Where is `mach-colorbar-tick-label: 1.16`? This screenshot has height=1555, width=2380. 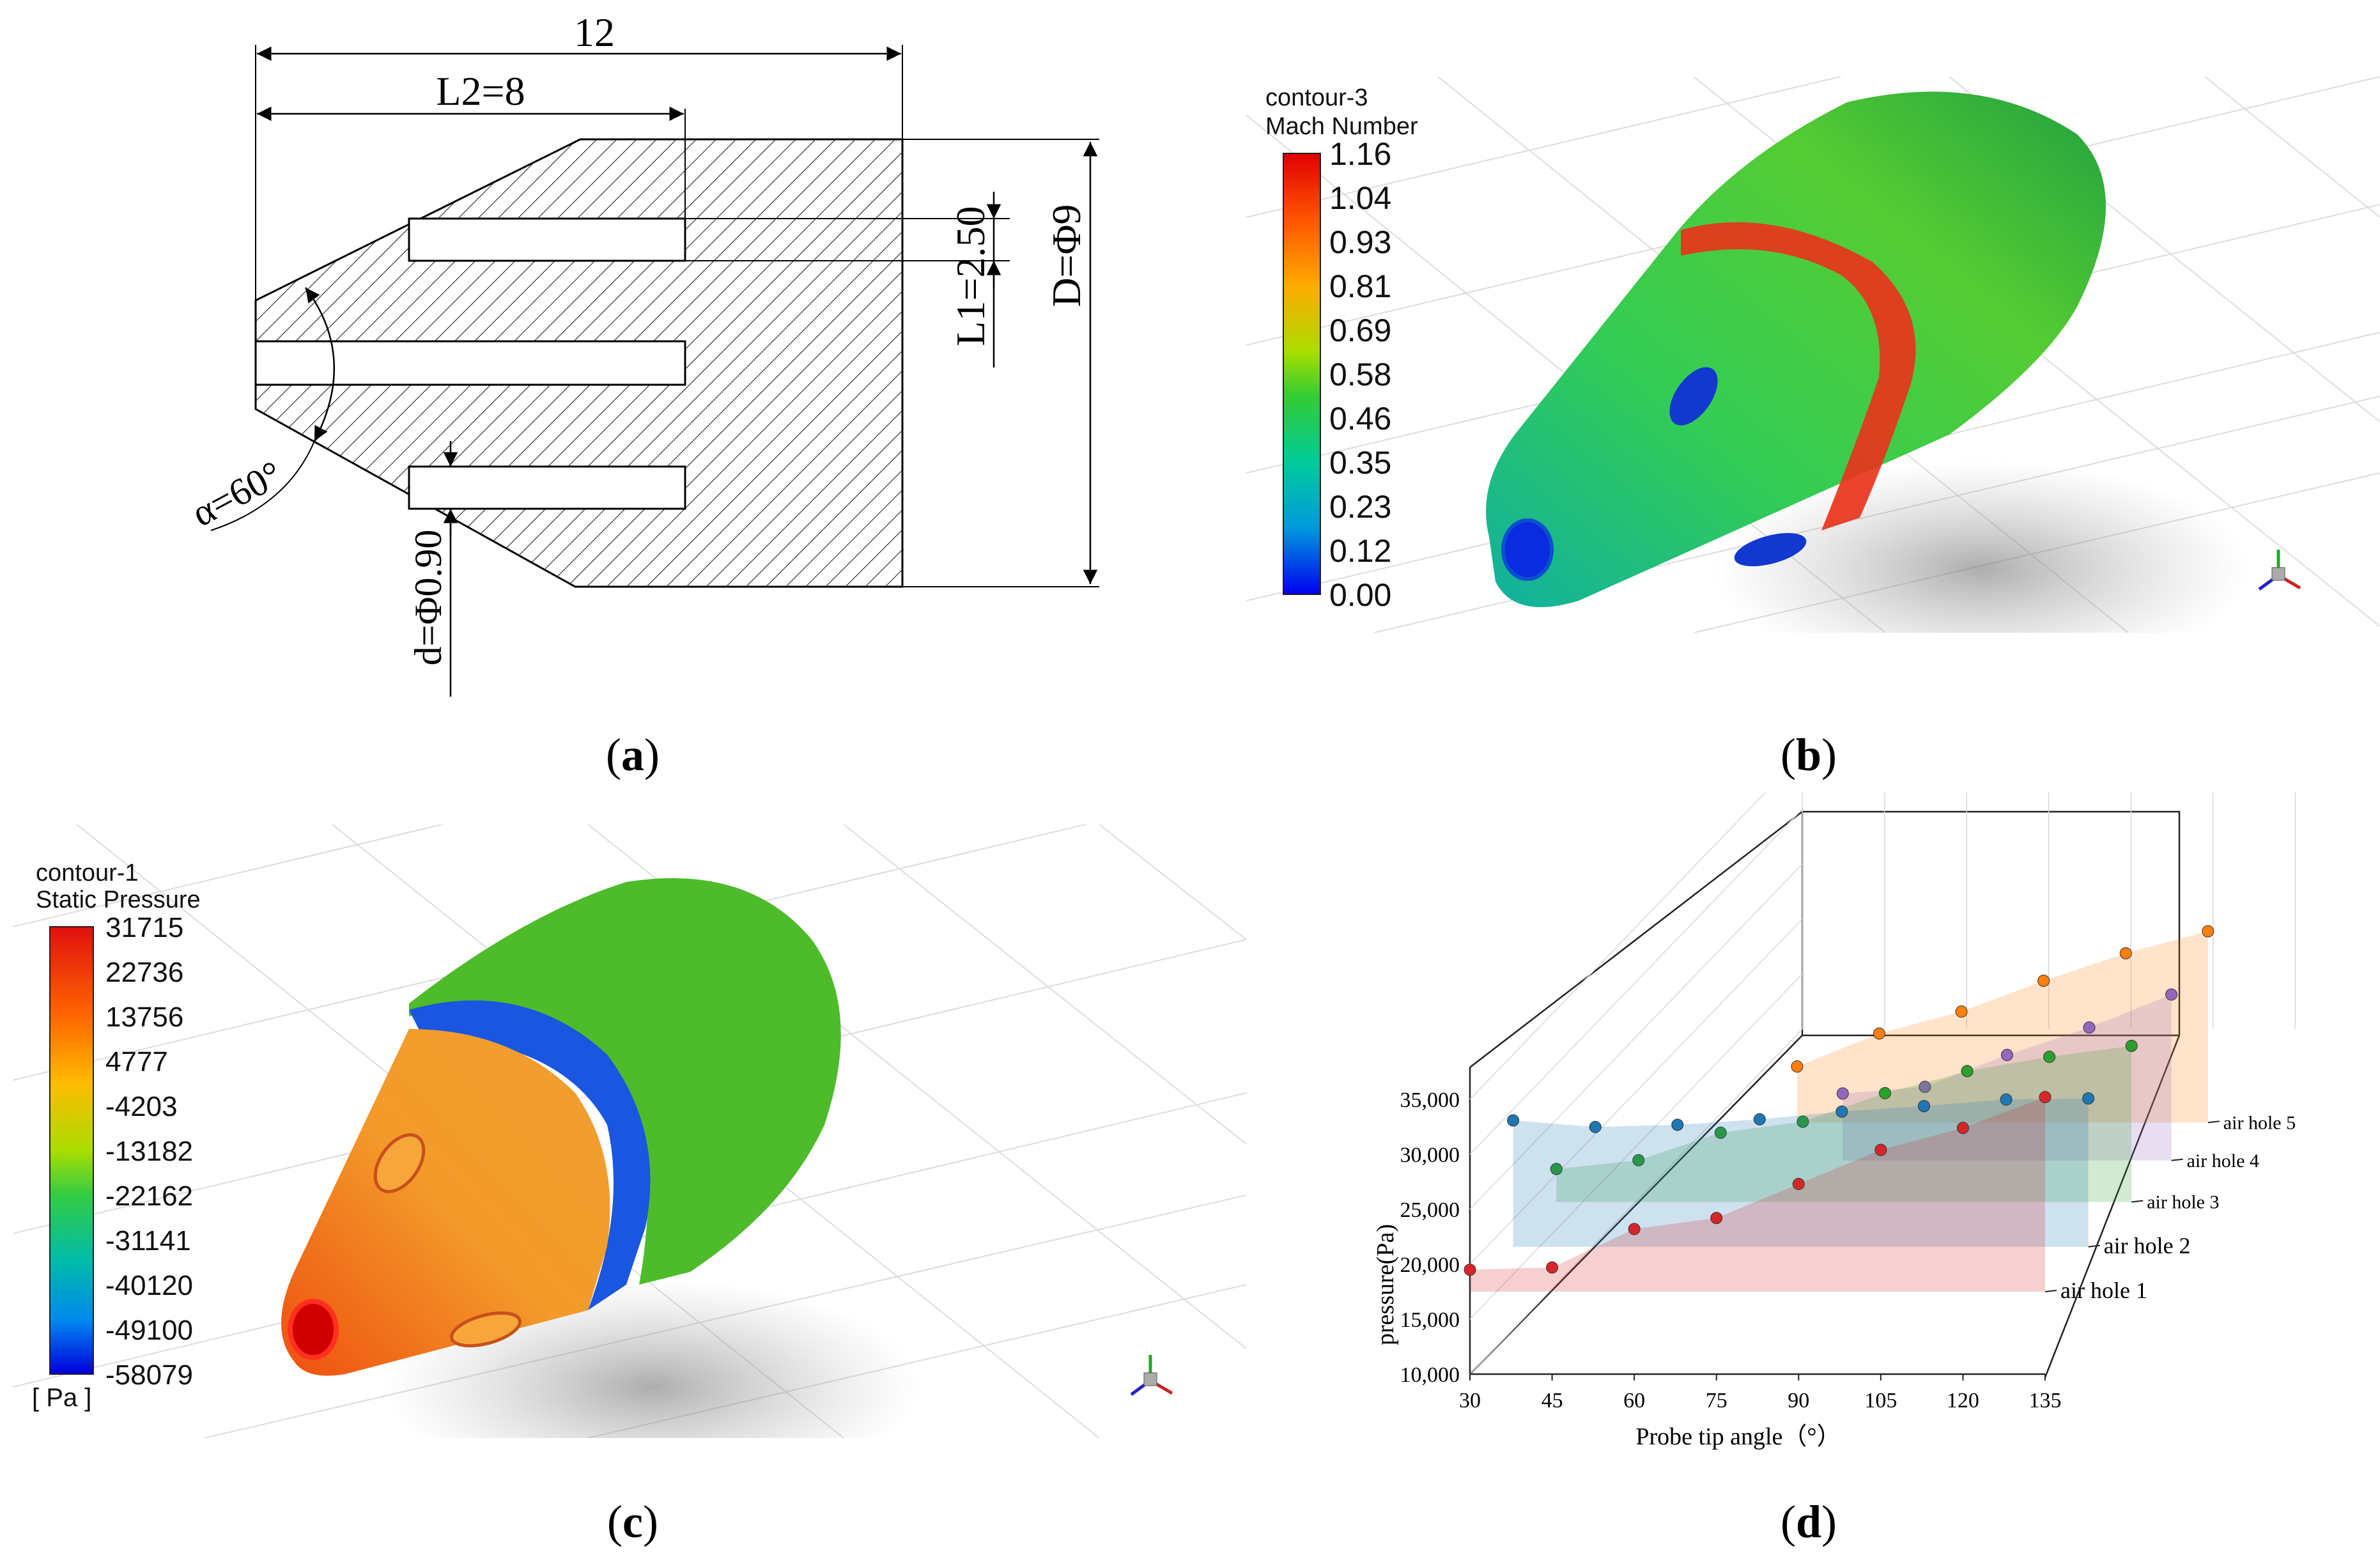 mach-colorbar-tick-label: 1.16 is located at coordinates (1360, 154).